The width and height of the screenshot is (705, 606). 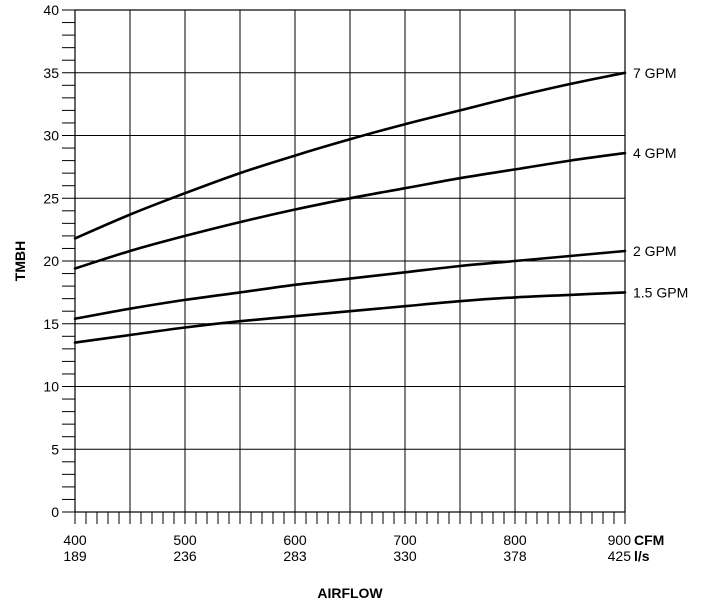 I want to click on x-tick-label-ls: 236, so click(x=185, y=556).